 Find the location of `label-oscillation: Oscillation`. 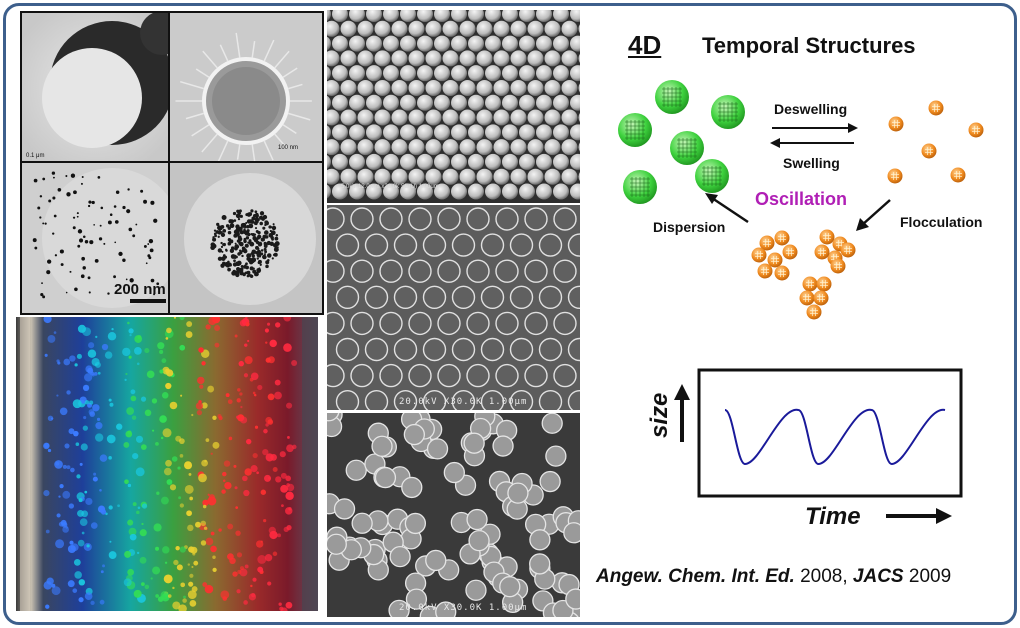

label-oscillation: Oscillation is located at coordinates (801, 199).